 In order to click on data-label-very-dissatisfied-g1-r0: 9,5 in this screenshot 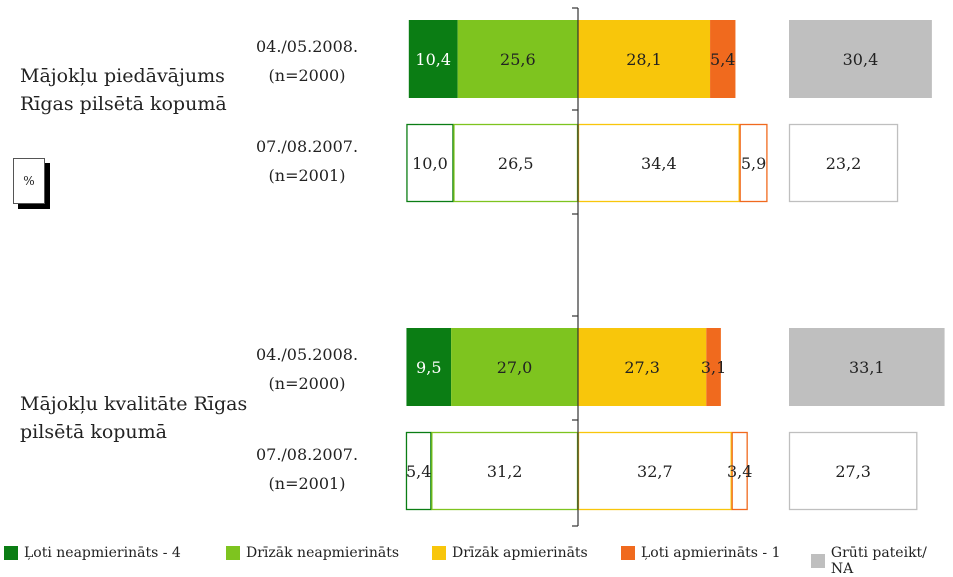, I will do `click(428, 367)`.